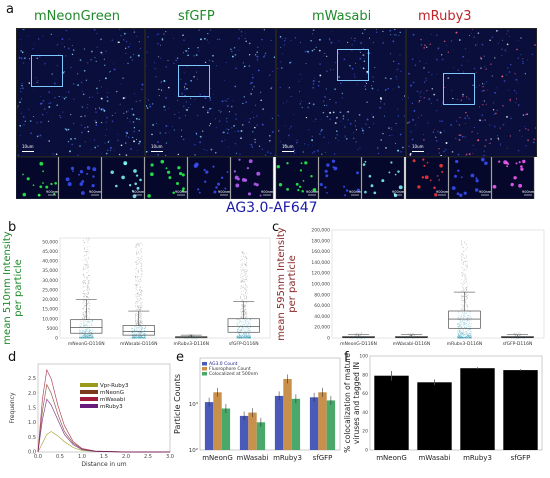 The height and width of the screenshot is (478, 550). Describe the element at coordinates (442, 192) in the screenshot. I see `inset-scale-label: 900nm` at that location.